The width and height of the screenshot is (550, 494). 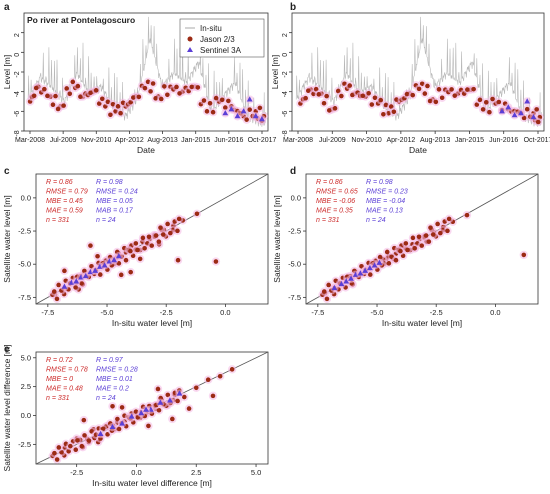 What do you see at coordinates (26, 386) in the screenshot?
I see `y-tick-label: 2.5` at bounding box center [26, 386].